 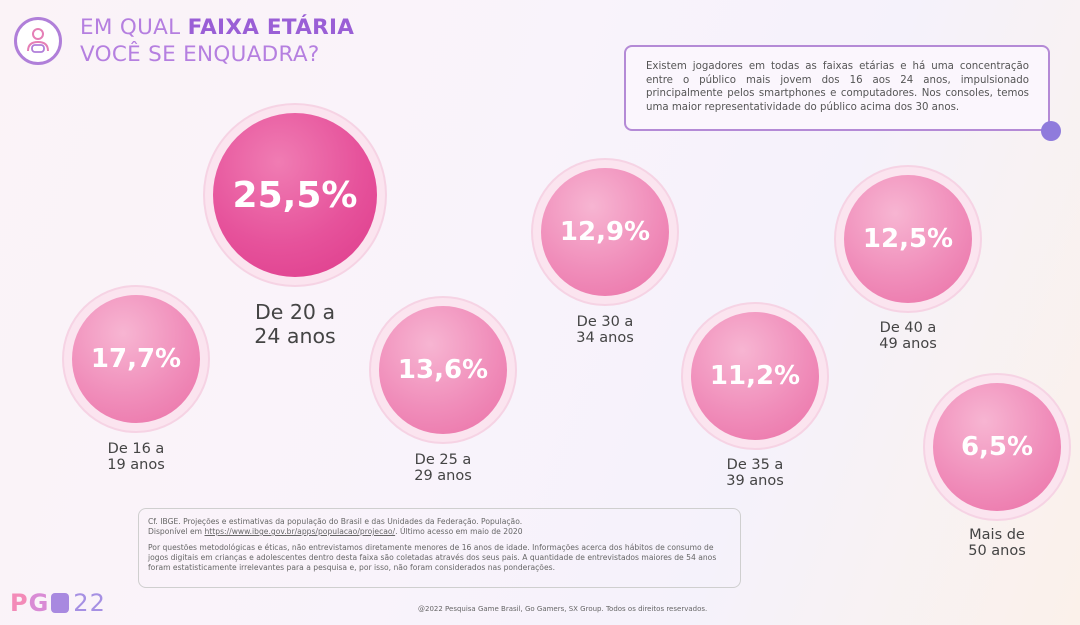 I want to click on page-title: EM QUAL FAIXA ETÁRIA VOCÊ SE ENQUADRA?, so click(x=217, y=41).